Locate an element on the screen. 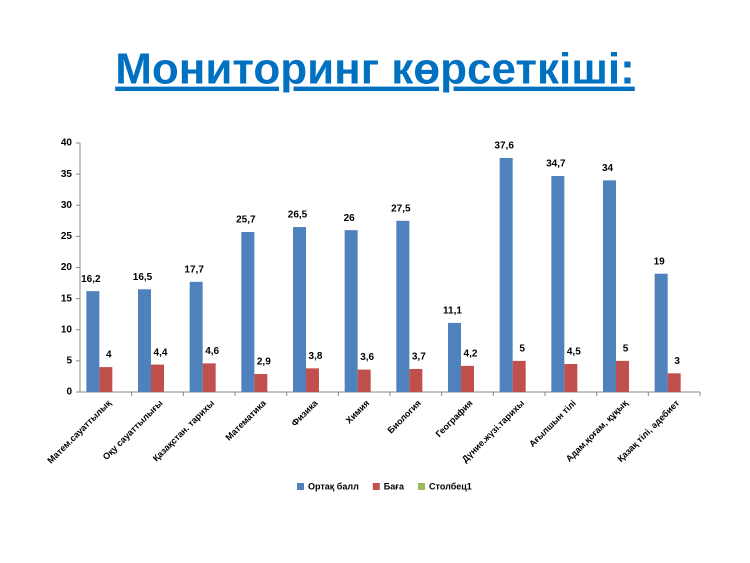  x-tick-label: Математика is located at coordinates (245, 419).